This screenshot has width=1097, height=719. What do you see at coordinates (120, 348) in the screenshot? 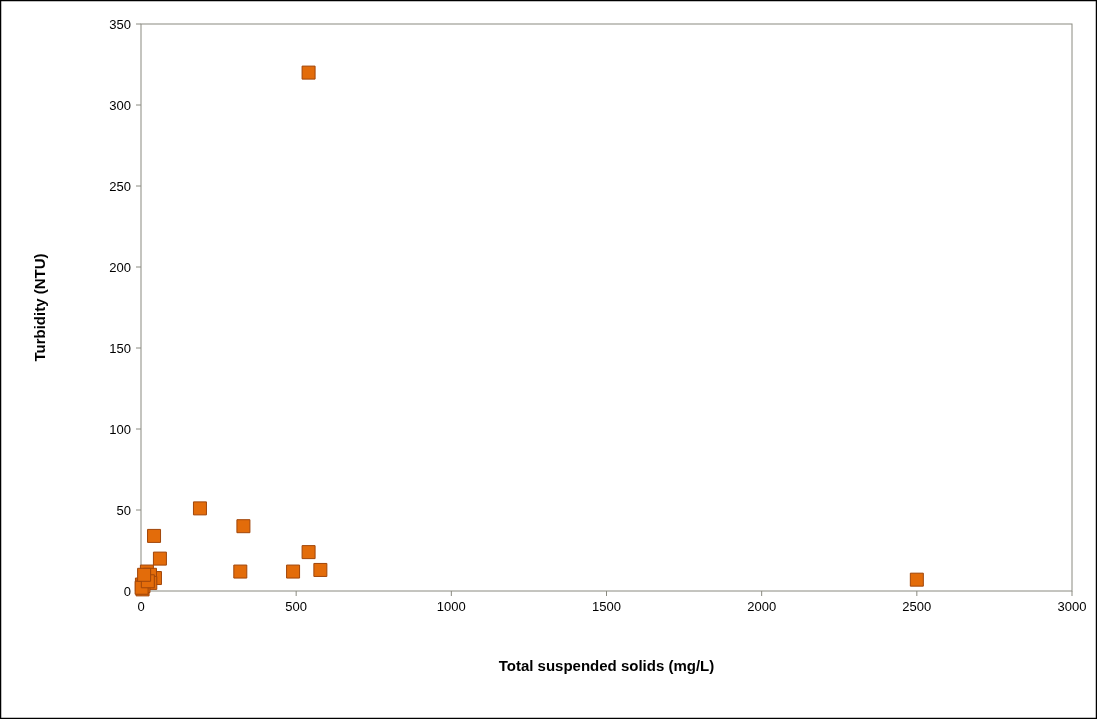
I see `y-tick-label: 150` at bounding box center [120, 348].